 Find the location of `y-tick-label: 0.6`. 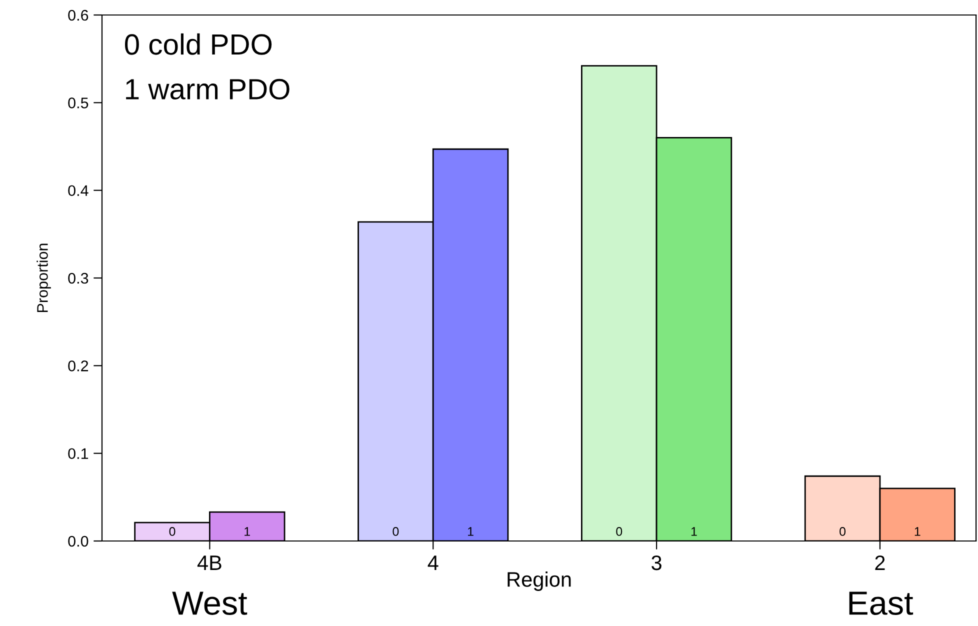

y-tick-label: 0.6 is located at coordinates (78, 15).